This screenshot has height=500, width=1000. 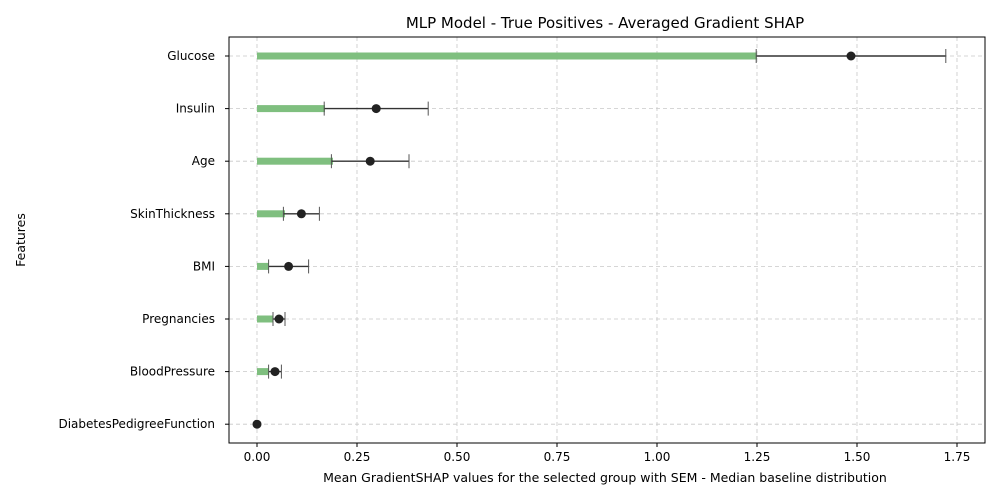 What do you see at coordinates (957, 457) in the screenshot?
I see `x-tick-label: 1.75` at bounding box center [957, 457].